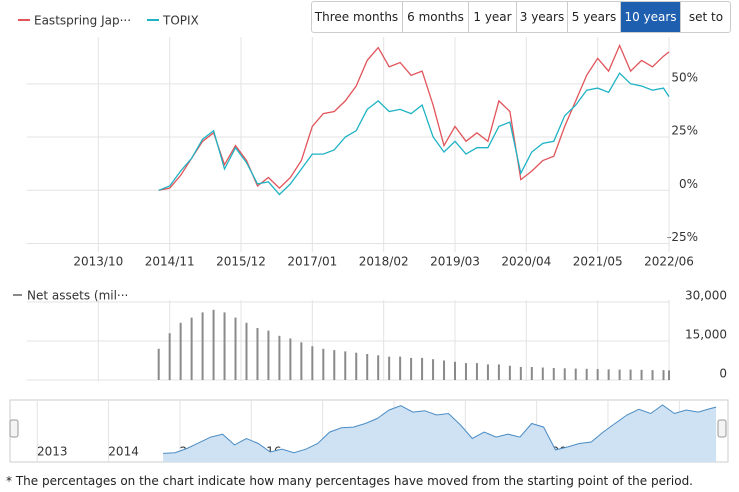 The image size is (739, 492). What do you see at coordinates (706, 17) in the screenshot?
I see `range-button: set to` at bounding box center [706, 17].